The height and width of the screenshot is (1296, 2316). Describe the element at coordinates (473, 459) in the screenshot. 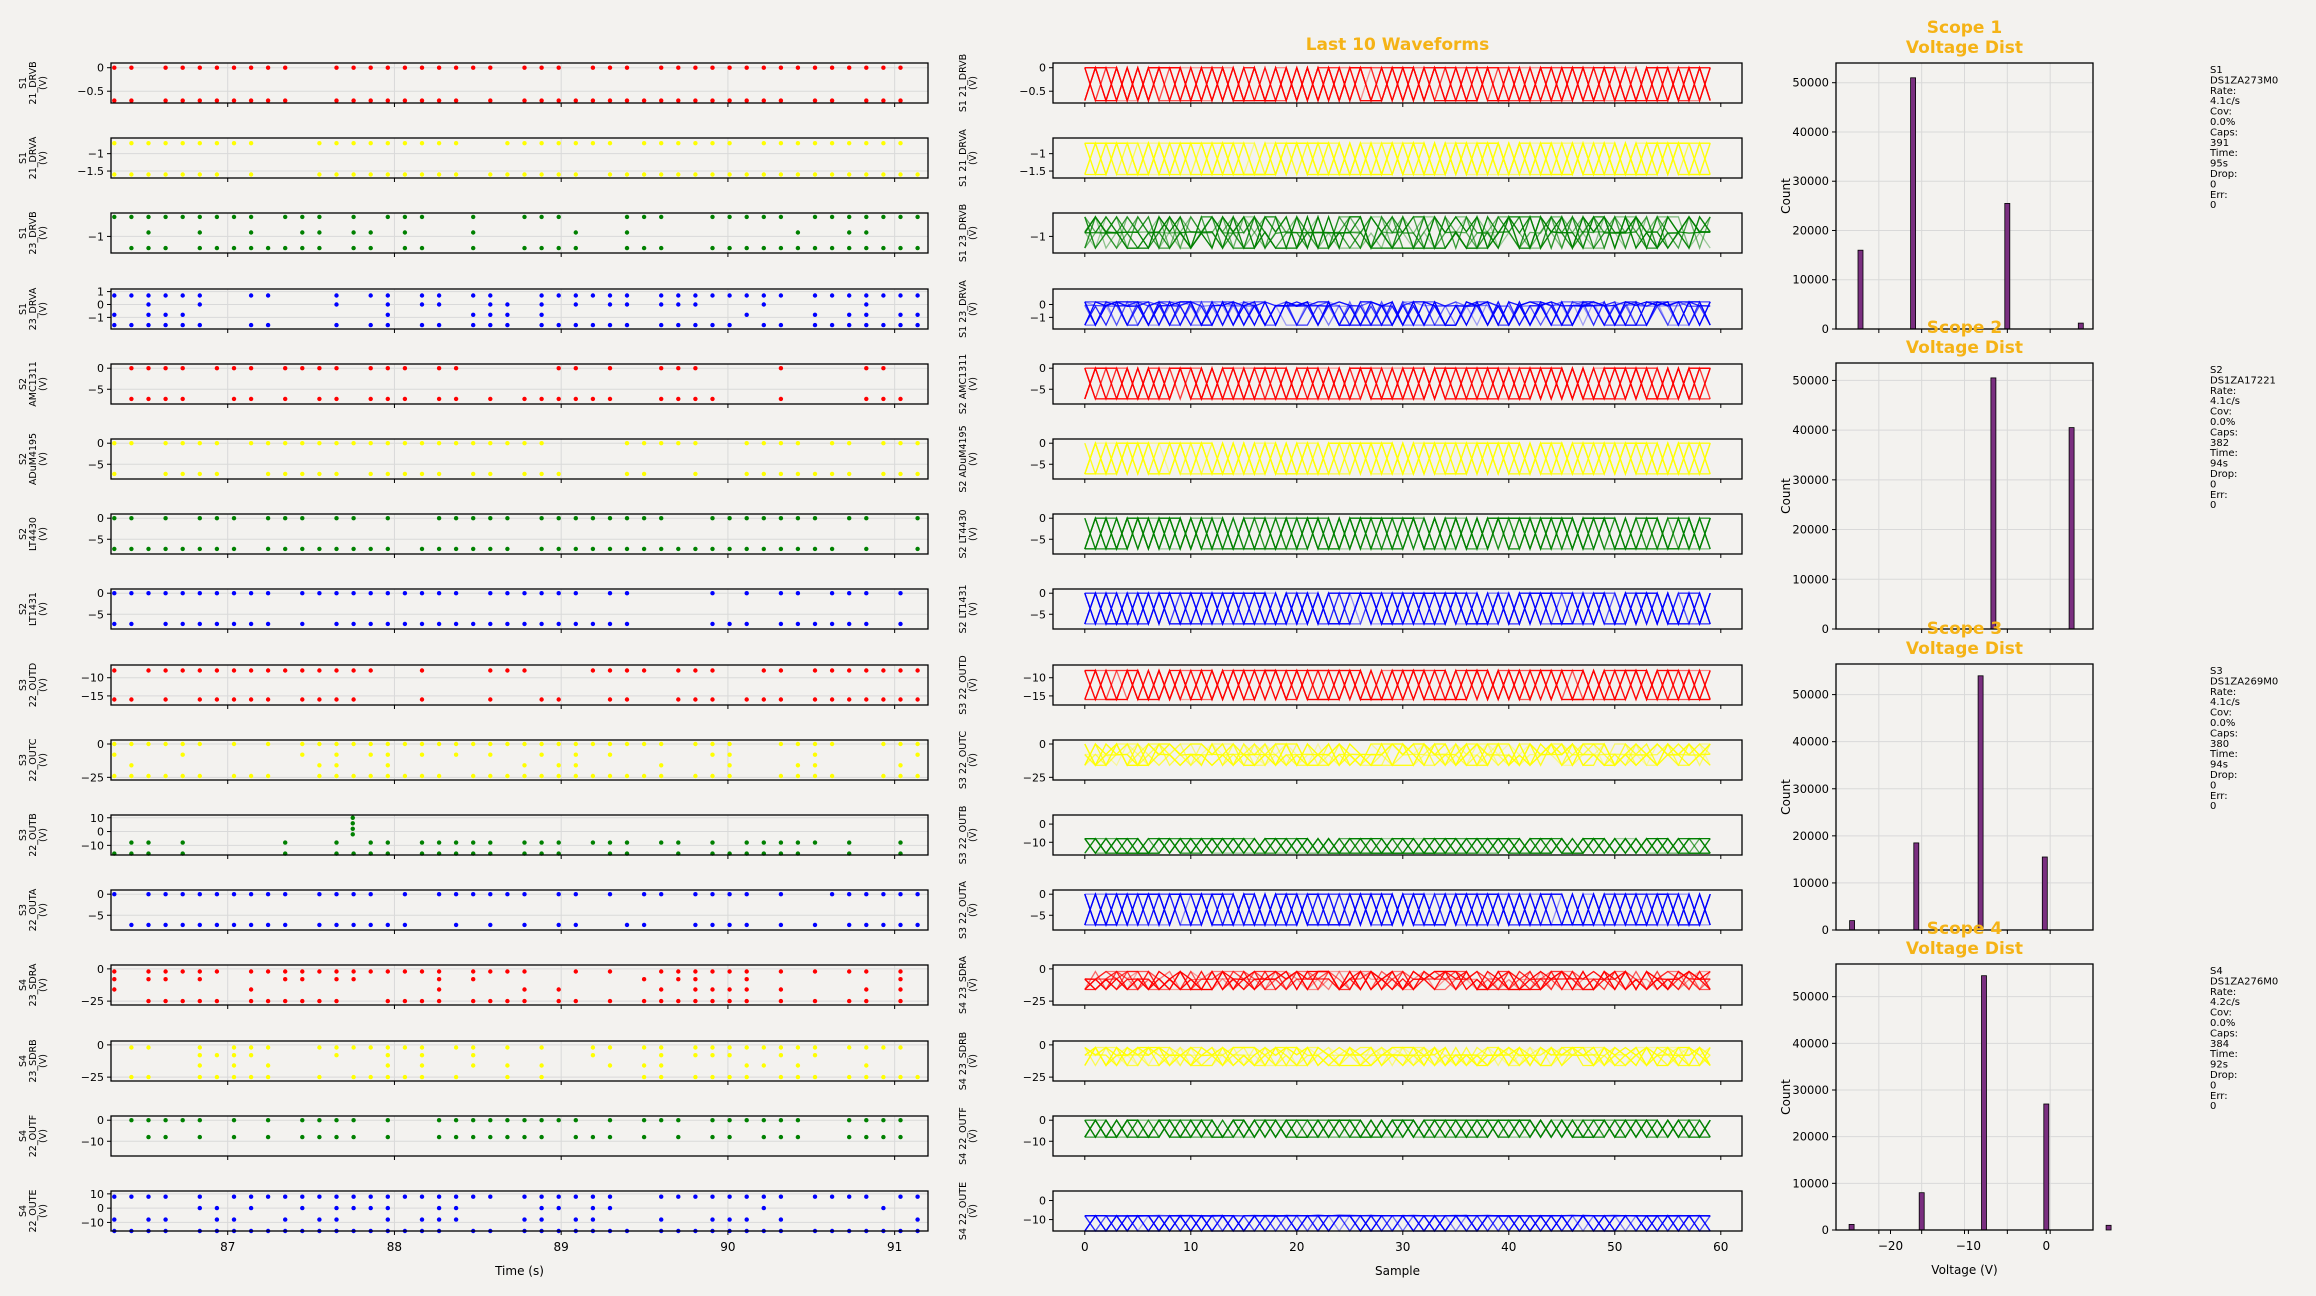

I see `scatter-panel-6: 0−5S2 ADuM4195 (V)` at that location.